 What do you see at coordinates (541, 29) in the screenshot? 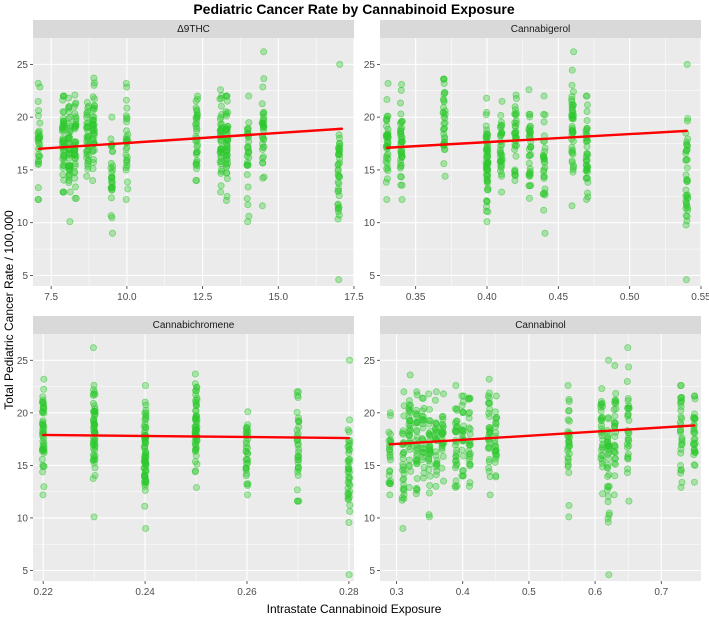
I see `facet-strip-label: Cannabigerol` at bounding box center [541, 29].